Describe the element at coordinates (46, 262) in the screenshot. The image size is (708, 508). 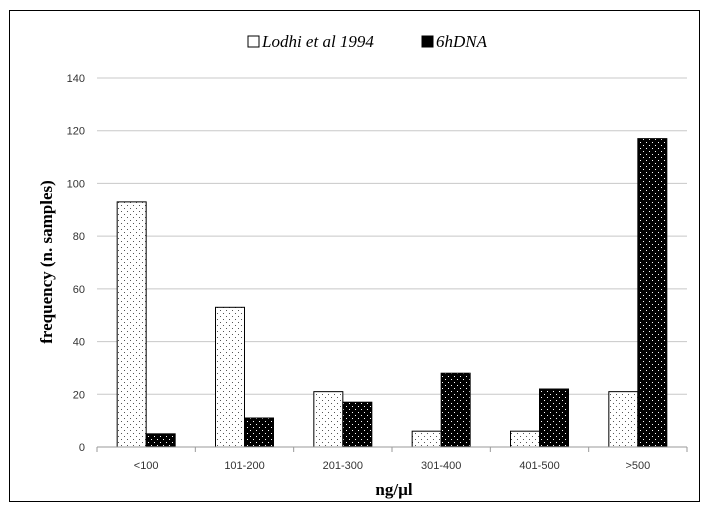
I see `y-axis-title: frequency (n. samples)` at that location.